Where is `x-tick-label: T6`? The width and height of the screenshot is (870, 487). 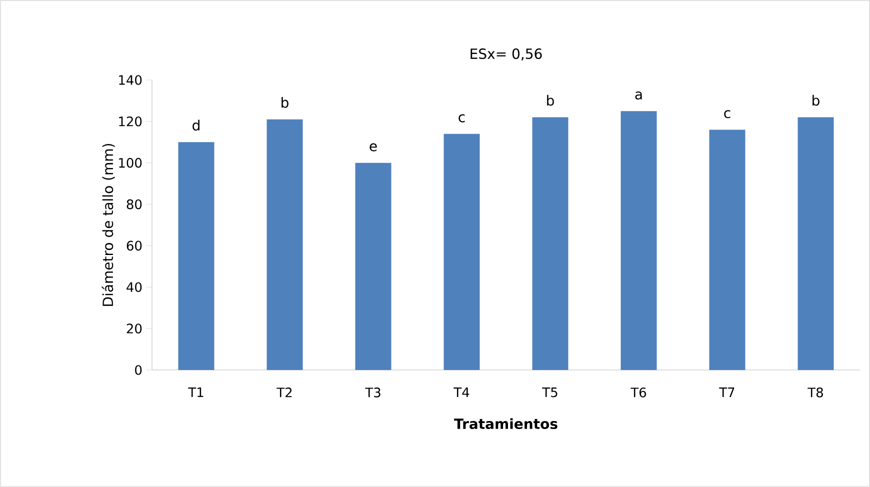 x-tick-label: T6 is located at coordinates (638, 393).